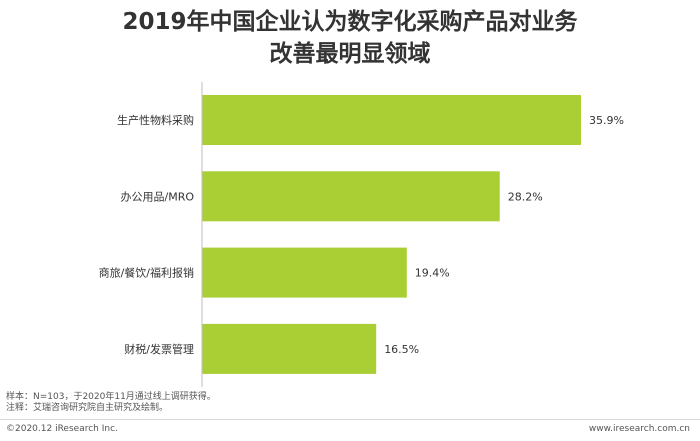 This screenshot has height=441, width=700. Describe the element at coordinates (639, 429) in the screenshot. I see `website-text: www.iresearch.com.cn` at that location.